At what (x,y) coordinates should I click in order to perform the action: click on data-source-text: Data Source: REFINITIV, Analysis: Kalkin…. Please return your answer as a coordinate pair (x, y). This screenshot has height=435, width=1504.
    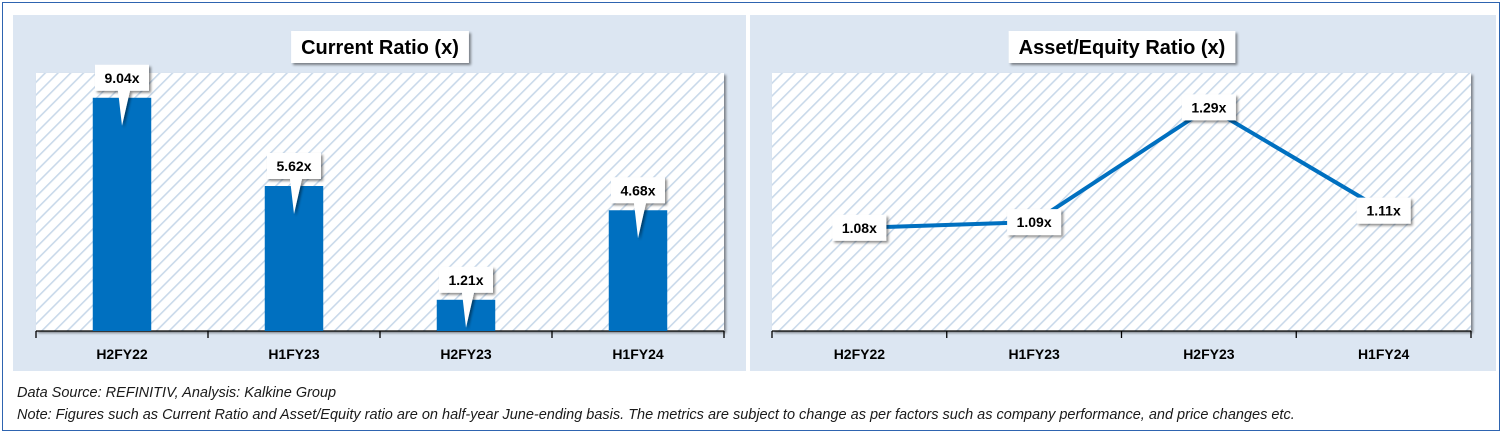
    Looking at the image, I should click on (177, 393).